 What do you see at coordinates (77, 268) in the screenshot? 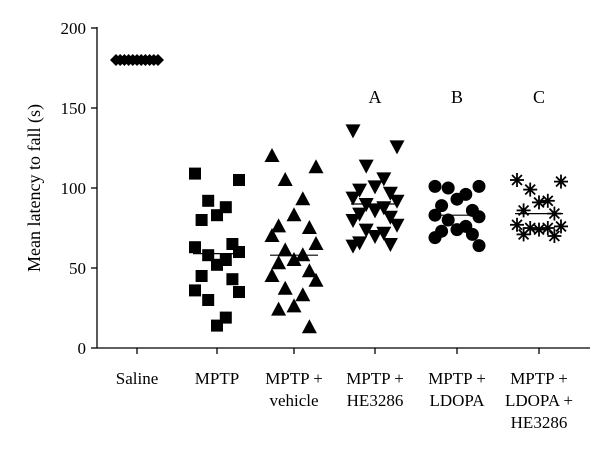
I see `y-tick-label: 50` at bounding box center [77, 268].